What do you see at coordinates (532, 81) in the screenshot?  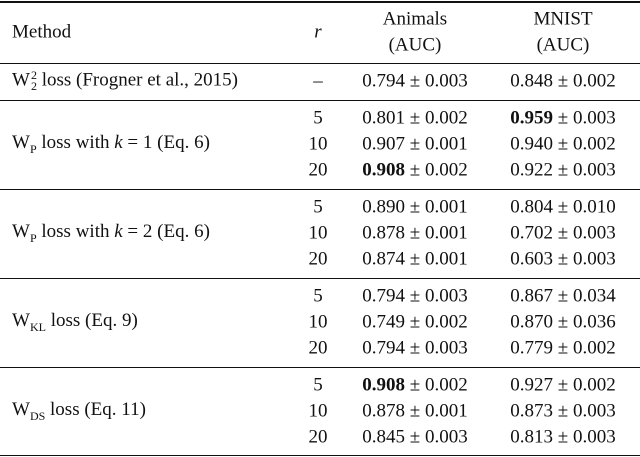 I see `value: 0.848` at bounding box center [532, 81].